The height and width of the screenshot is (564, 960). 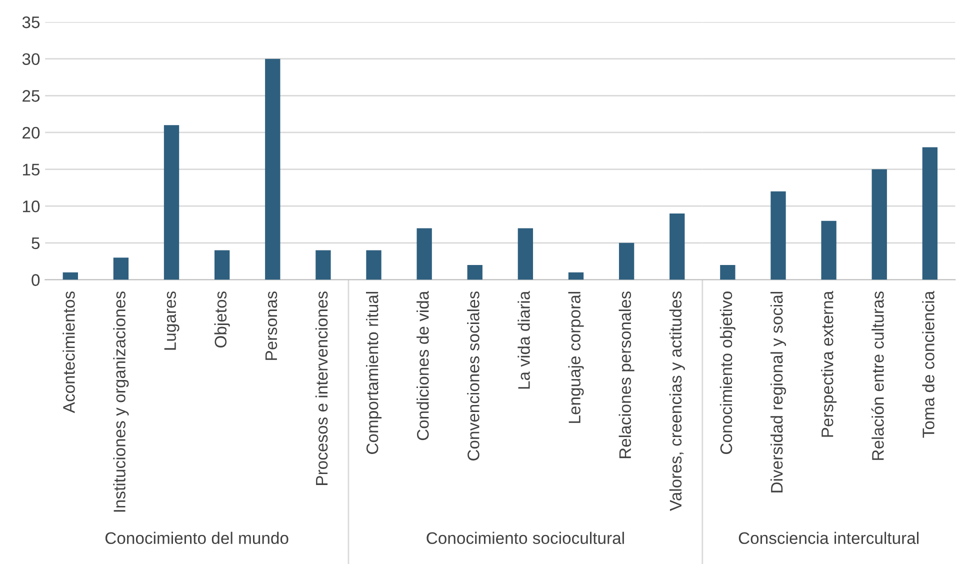 What do you see at coordinates (374, 373) in the screenshot?
I see `x-tick-label: Comportamiento ritual` at bounding box center [374, 373].